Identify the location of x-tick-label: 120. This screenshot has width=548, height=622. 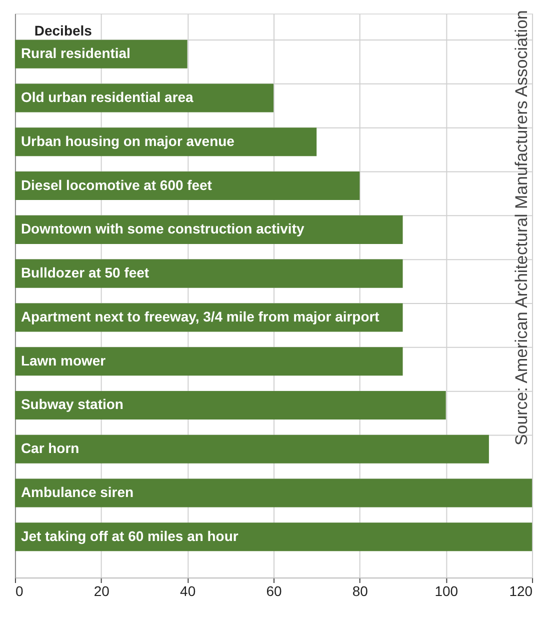
(521, 590).